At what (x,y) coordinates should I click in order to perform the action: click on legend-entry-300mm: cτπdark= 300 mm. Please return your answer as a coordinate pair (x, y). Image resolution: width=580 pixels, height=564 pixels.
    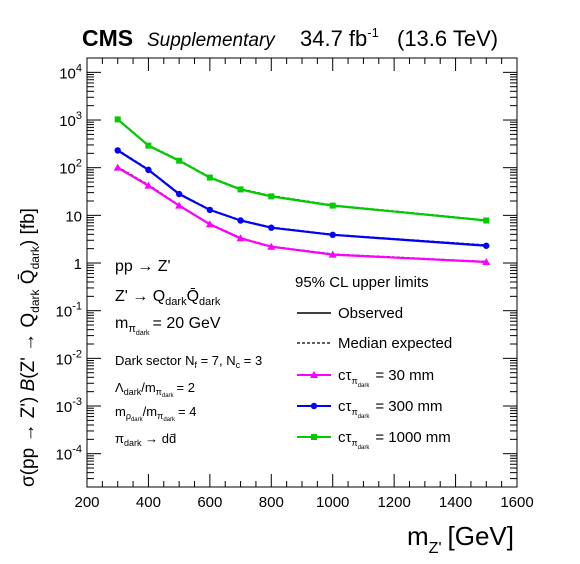
    Looking at the image, I should click on (369, 409).